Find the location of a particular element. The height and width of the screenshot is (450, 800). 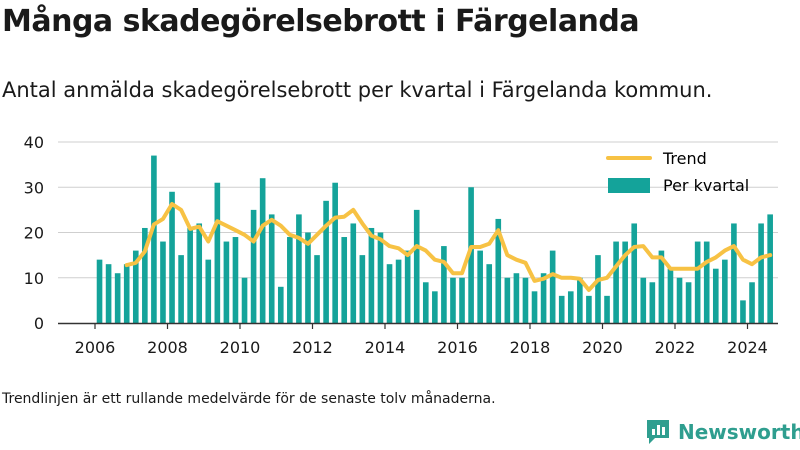

x-tick-label: 2022 is located at coordinates (675, 347).